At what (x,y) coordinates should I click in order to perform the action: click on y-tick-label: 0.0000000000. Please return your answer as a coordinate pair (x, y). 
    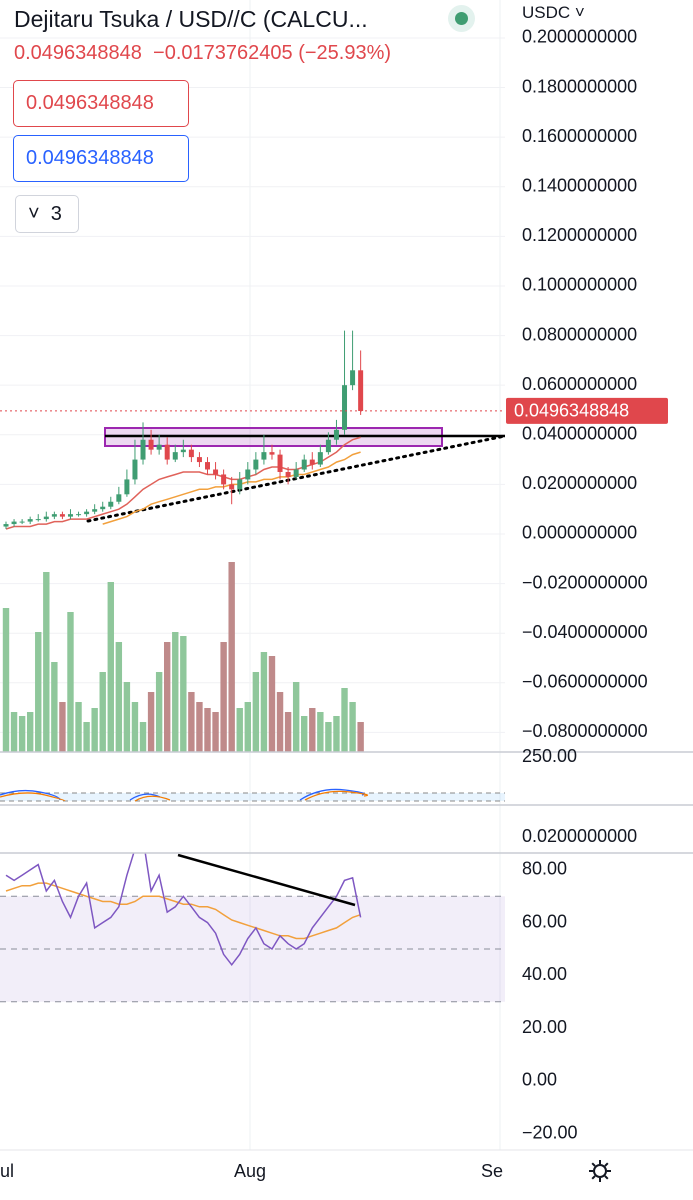
    Looking at the image, I should click on (579, 533).